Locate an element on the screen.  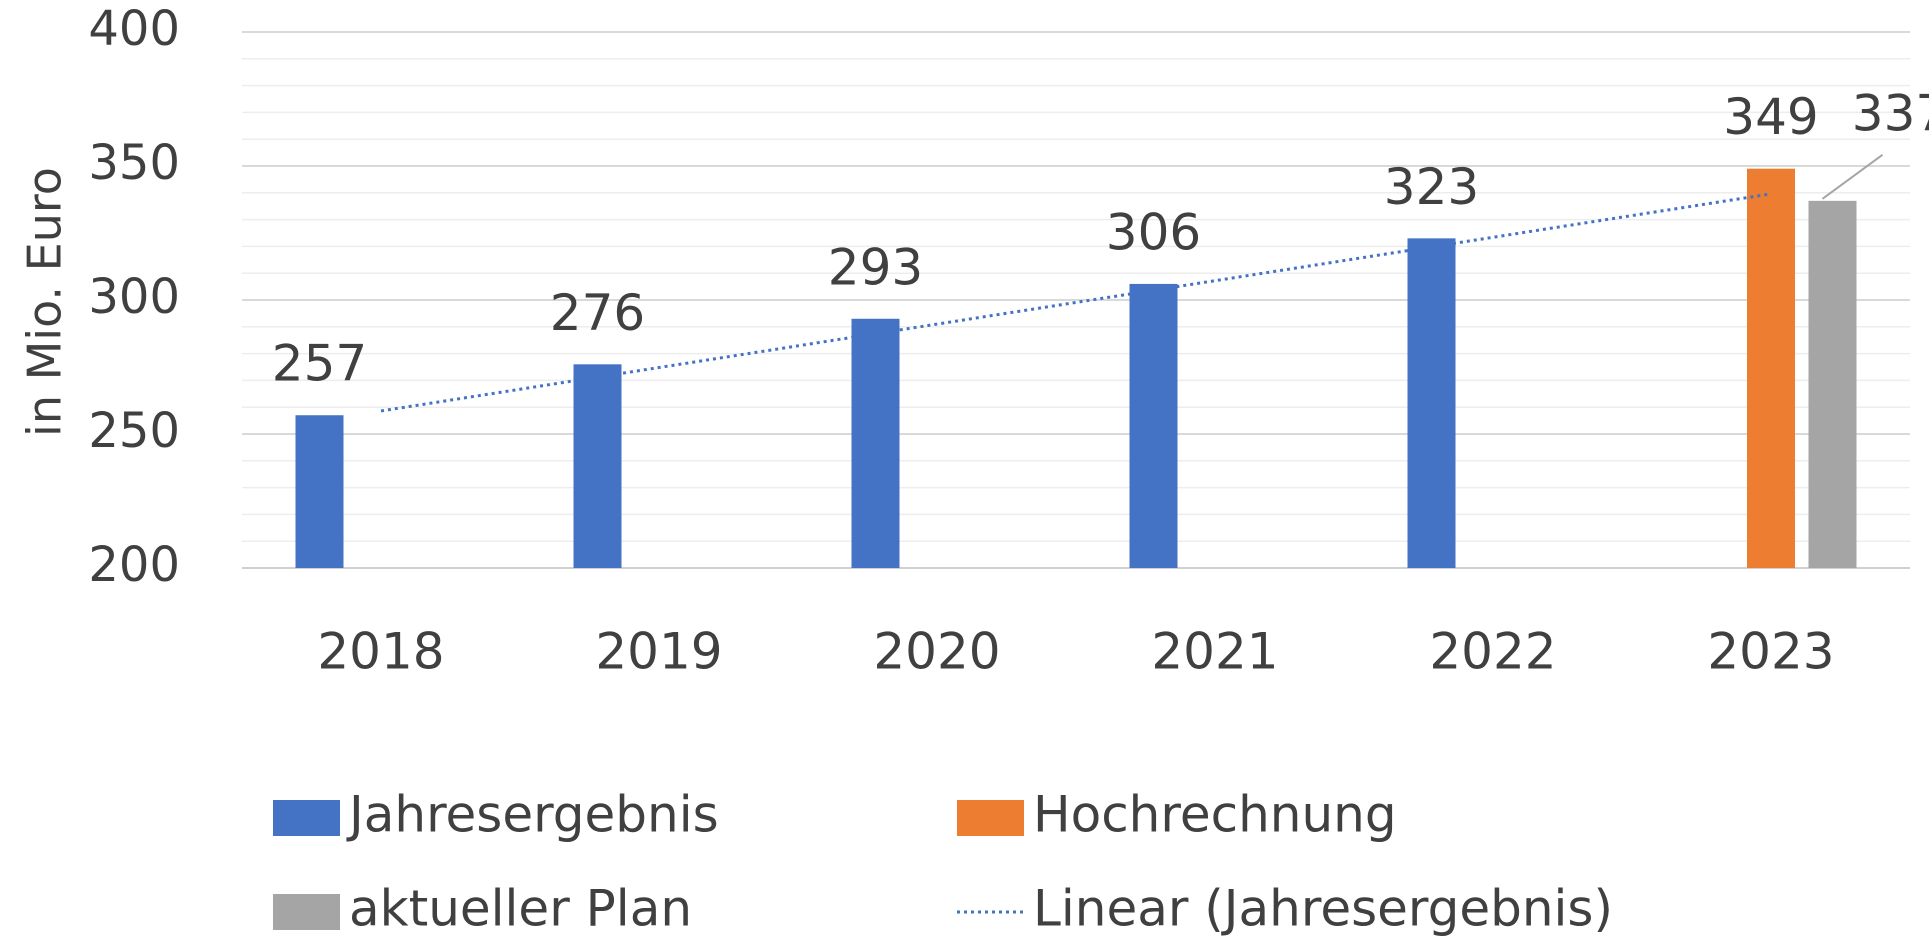
data-label: 257 is located at coordinates (319, 364).